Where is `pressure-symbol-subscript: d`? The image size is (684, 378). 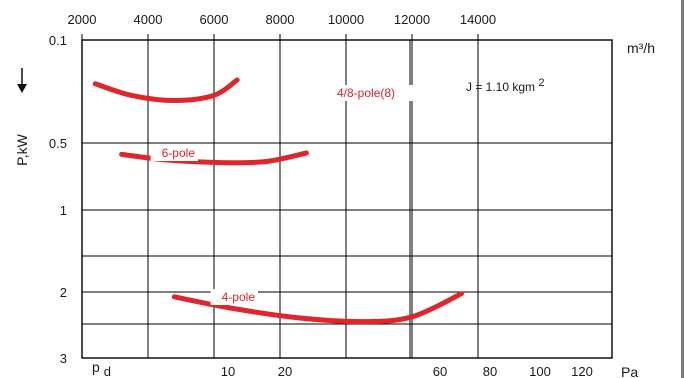 pressure-symbol-subscript: d is located at coordinates (107, 371).